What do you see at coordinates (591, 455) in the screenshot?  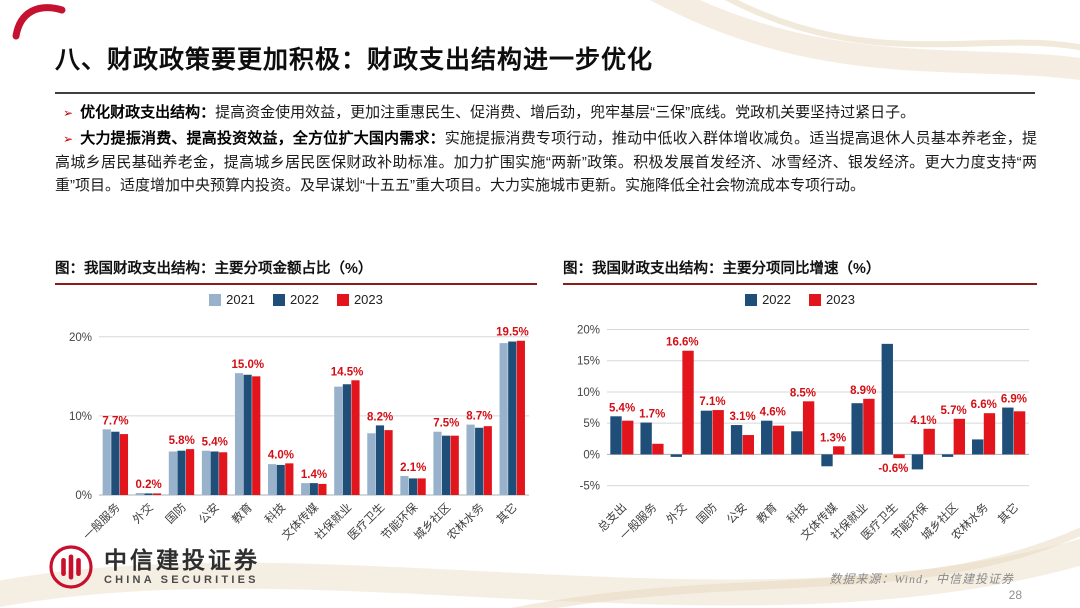 I see `y-tick-label: 0%` at bounding box center [591, 455].